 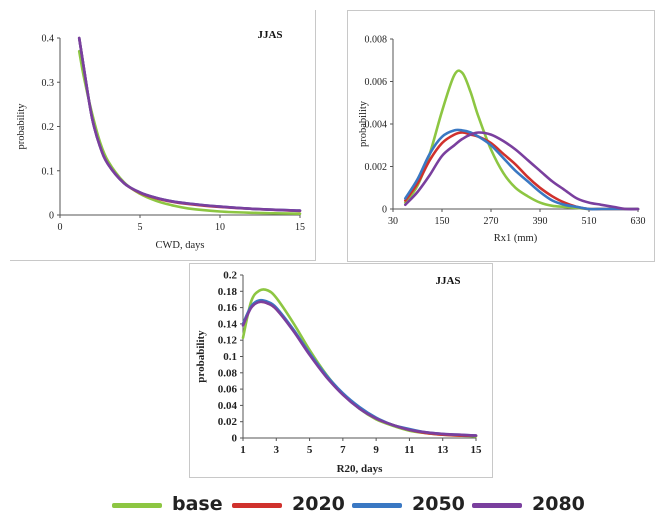 What do you see at coordinates (230, 276) in the screenshot?
I see `r20-y-tick-label: 0.2` at bounding box center [230, 276].